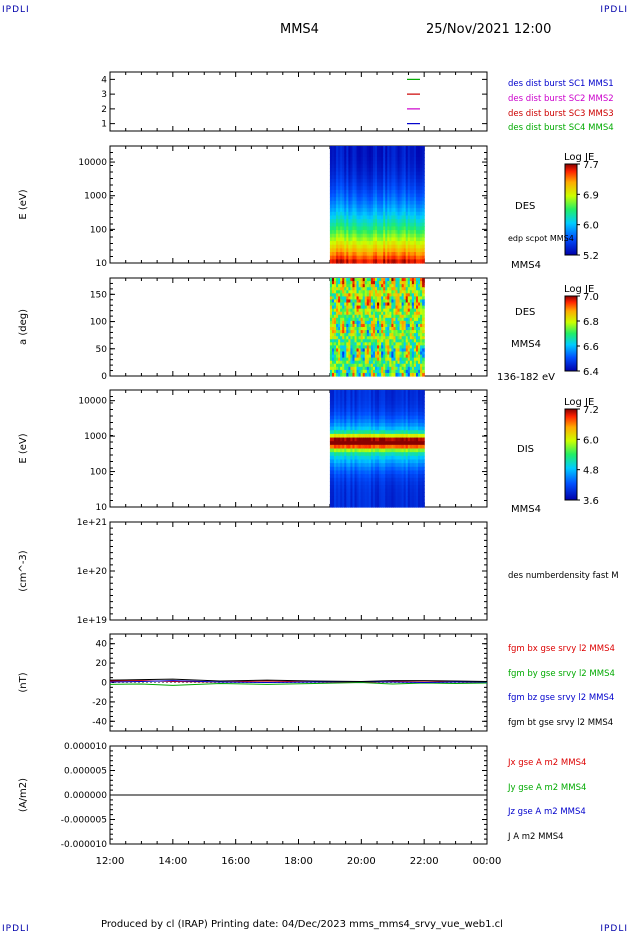 This screenshot has height=934, width=630. What do you see at coordinates (581, 207) in the screenshot?
I see `panel-2-colorbar: Log JE7.7 6.9 6.0 5.2` at bounding box center [581, 207].